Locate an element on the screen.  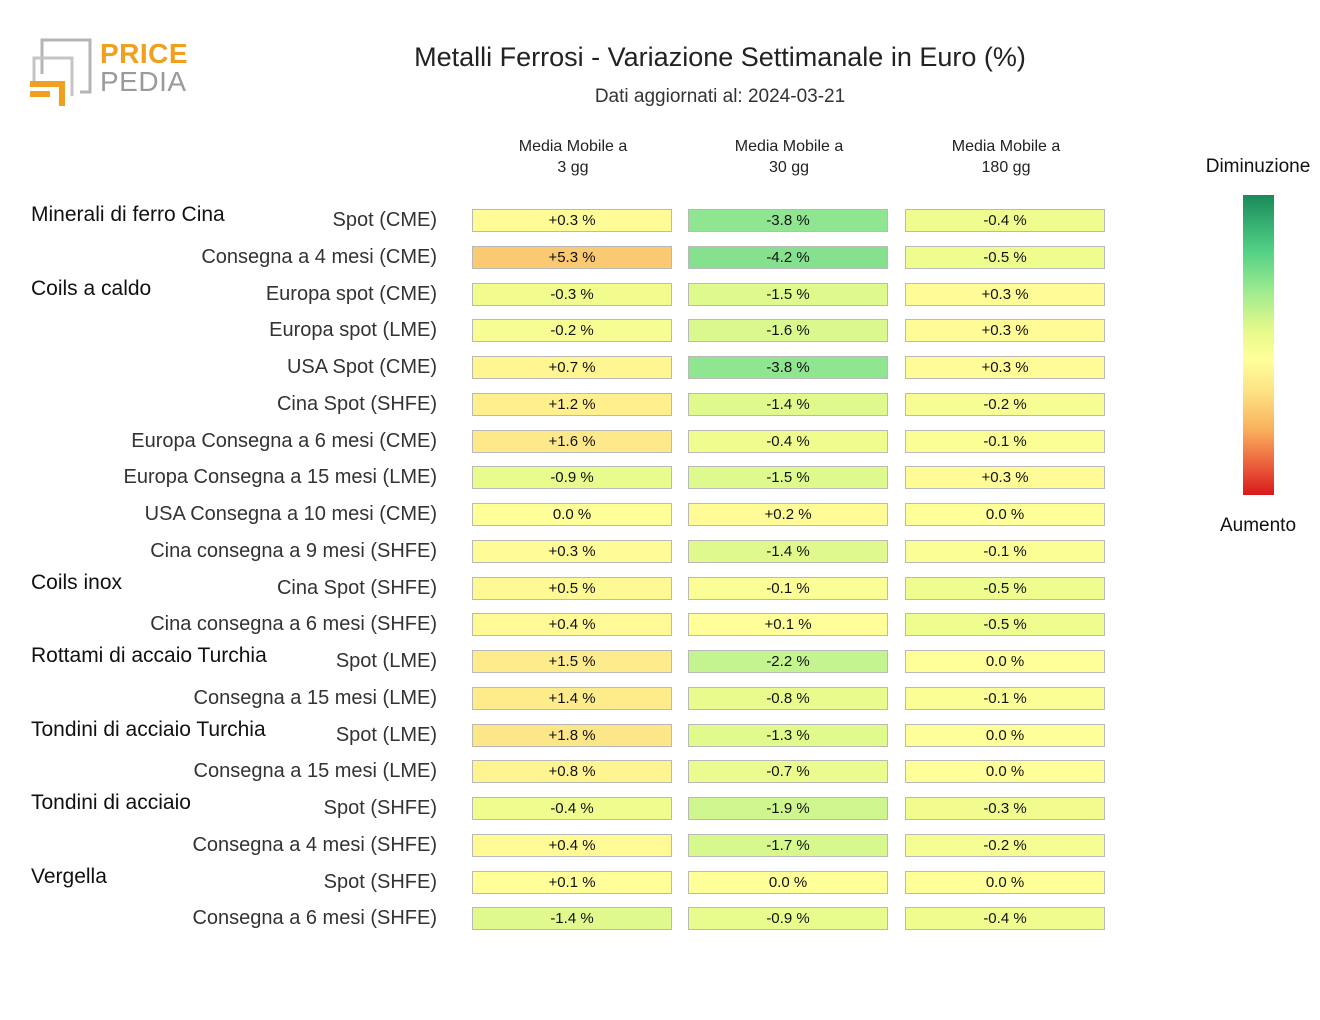
row-label: Consegna a 4 mesi (SHFE) is located at coordinates (314, 844).